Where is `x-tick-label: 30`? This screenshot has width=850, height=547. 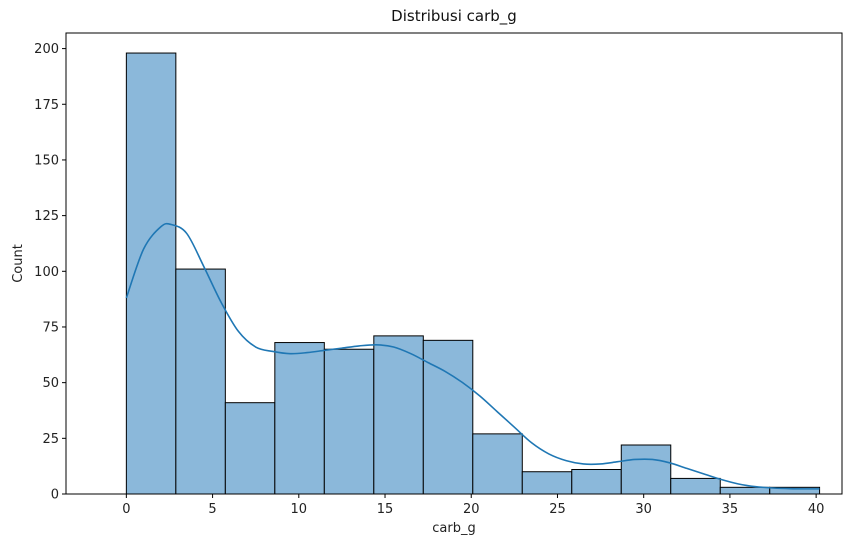 x-tick-label: 30 is located at coordinates (643, 509).